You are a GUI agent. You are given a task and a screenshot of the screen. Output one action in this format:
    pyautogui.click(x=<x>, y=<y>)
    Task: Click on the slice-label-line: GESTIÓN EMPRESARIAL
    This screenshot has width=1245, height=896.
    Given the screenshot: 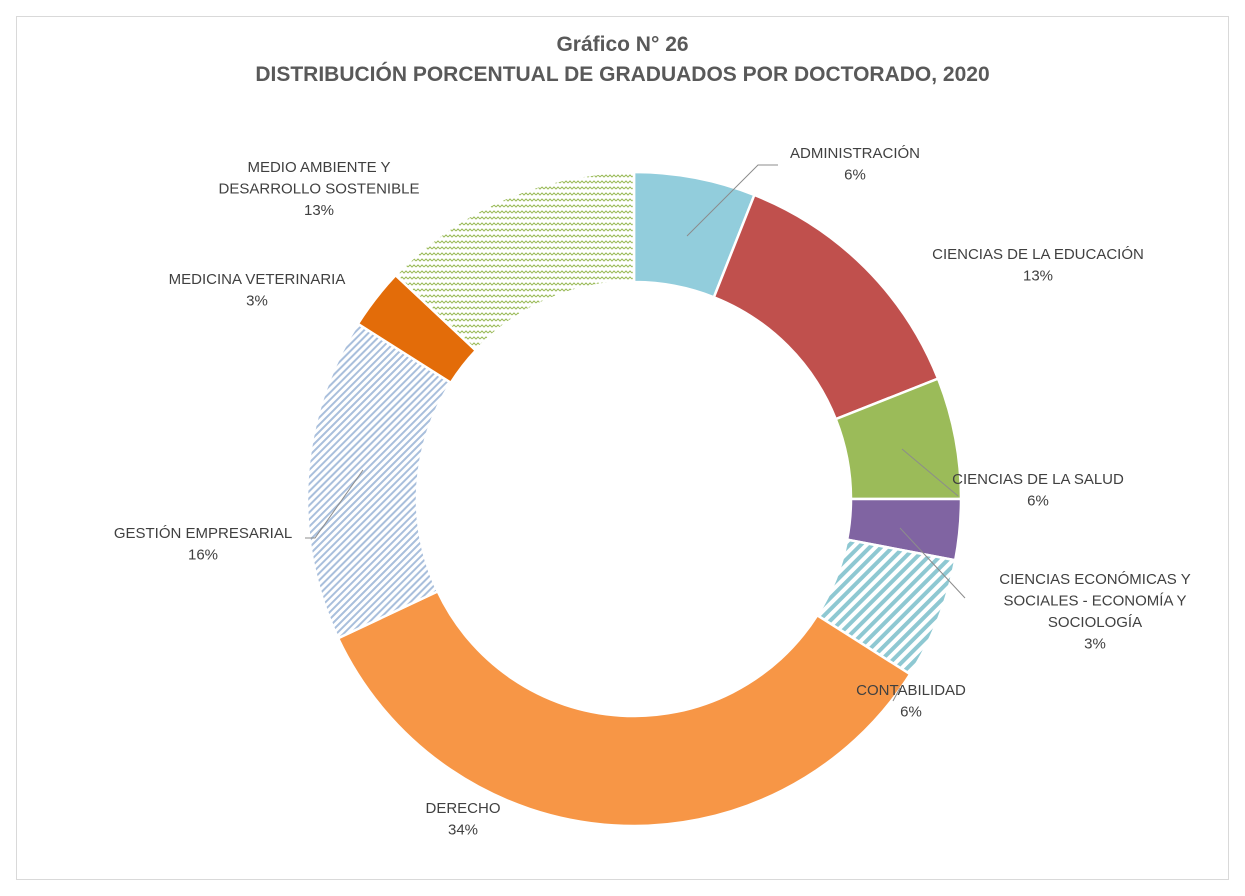 What is the action you would take?
    pyautogui.click(x=203, y=533)
    